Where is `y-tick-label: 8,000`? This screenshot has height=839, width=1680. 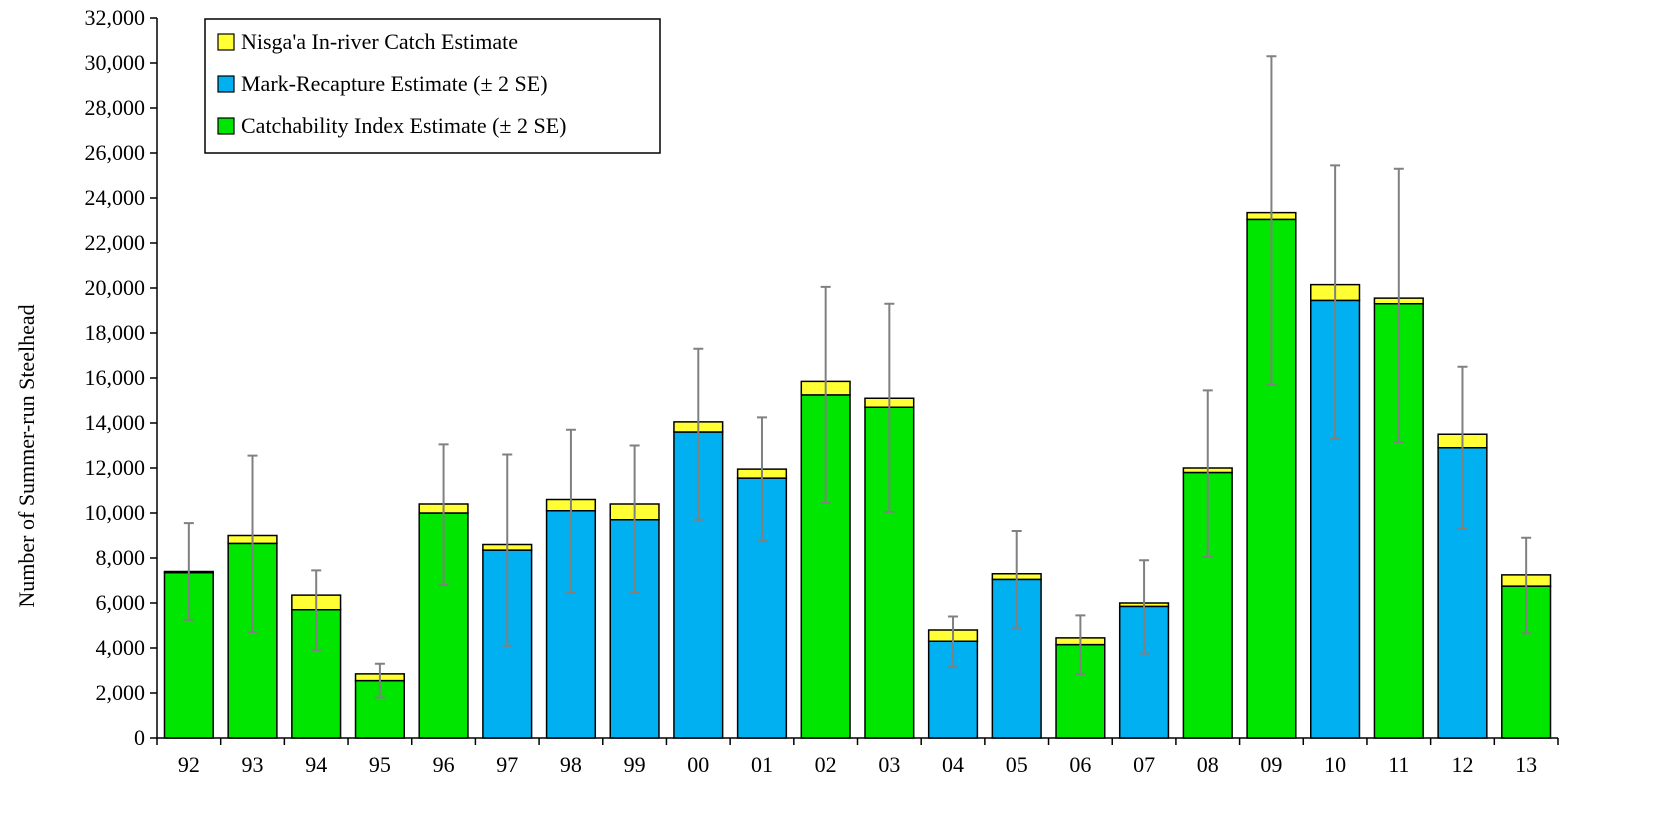 y-tick-label: 8,000 is located at coordinates (121, 557).